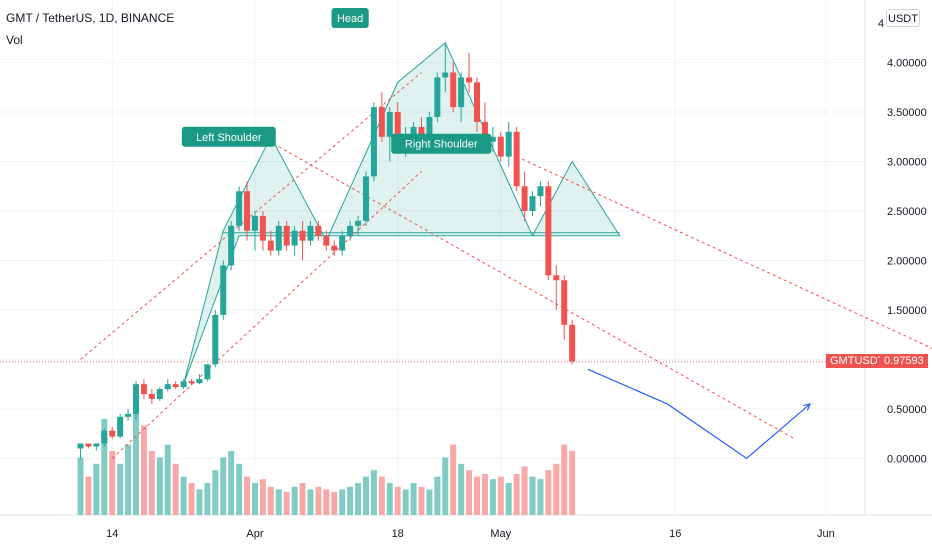  I want to click on y-tick-label: 4.00000, so click(907, 64).